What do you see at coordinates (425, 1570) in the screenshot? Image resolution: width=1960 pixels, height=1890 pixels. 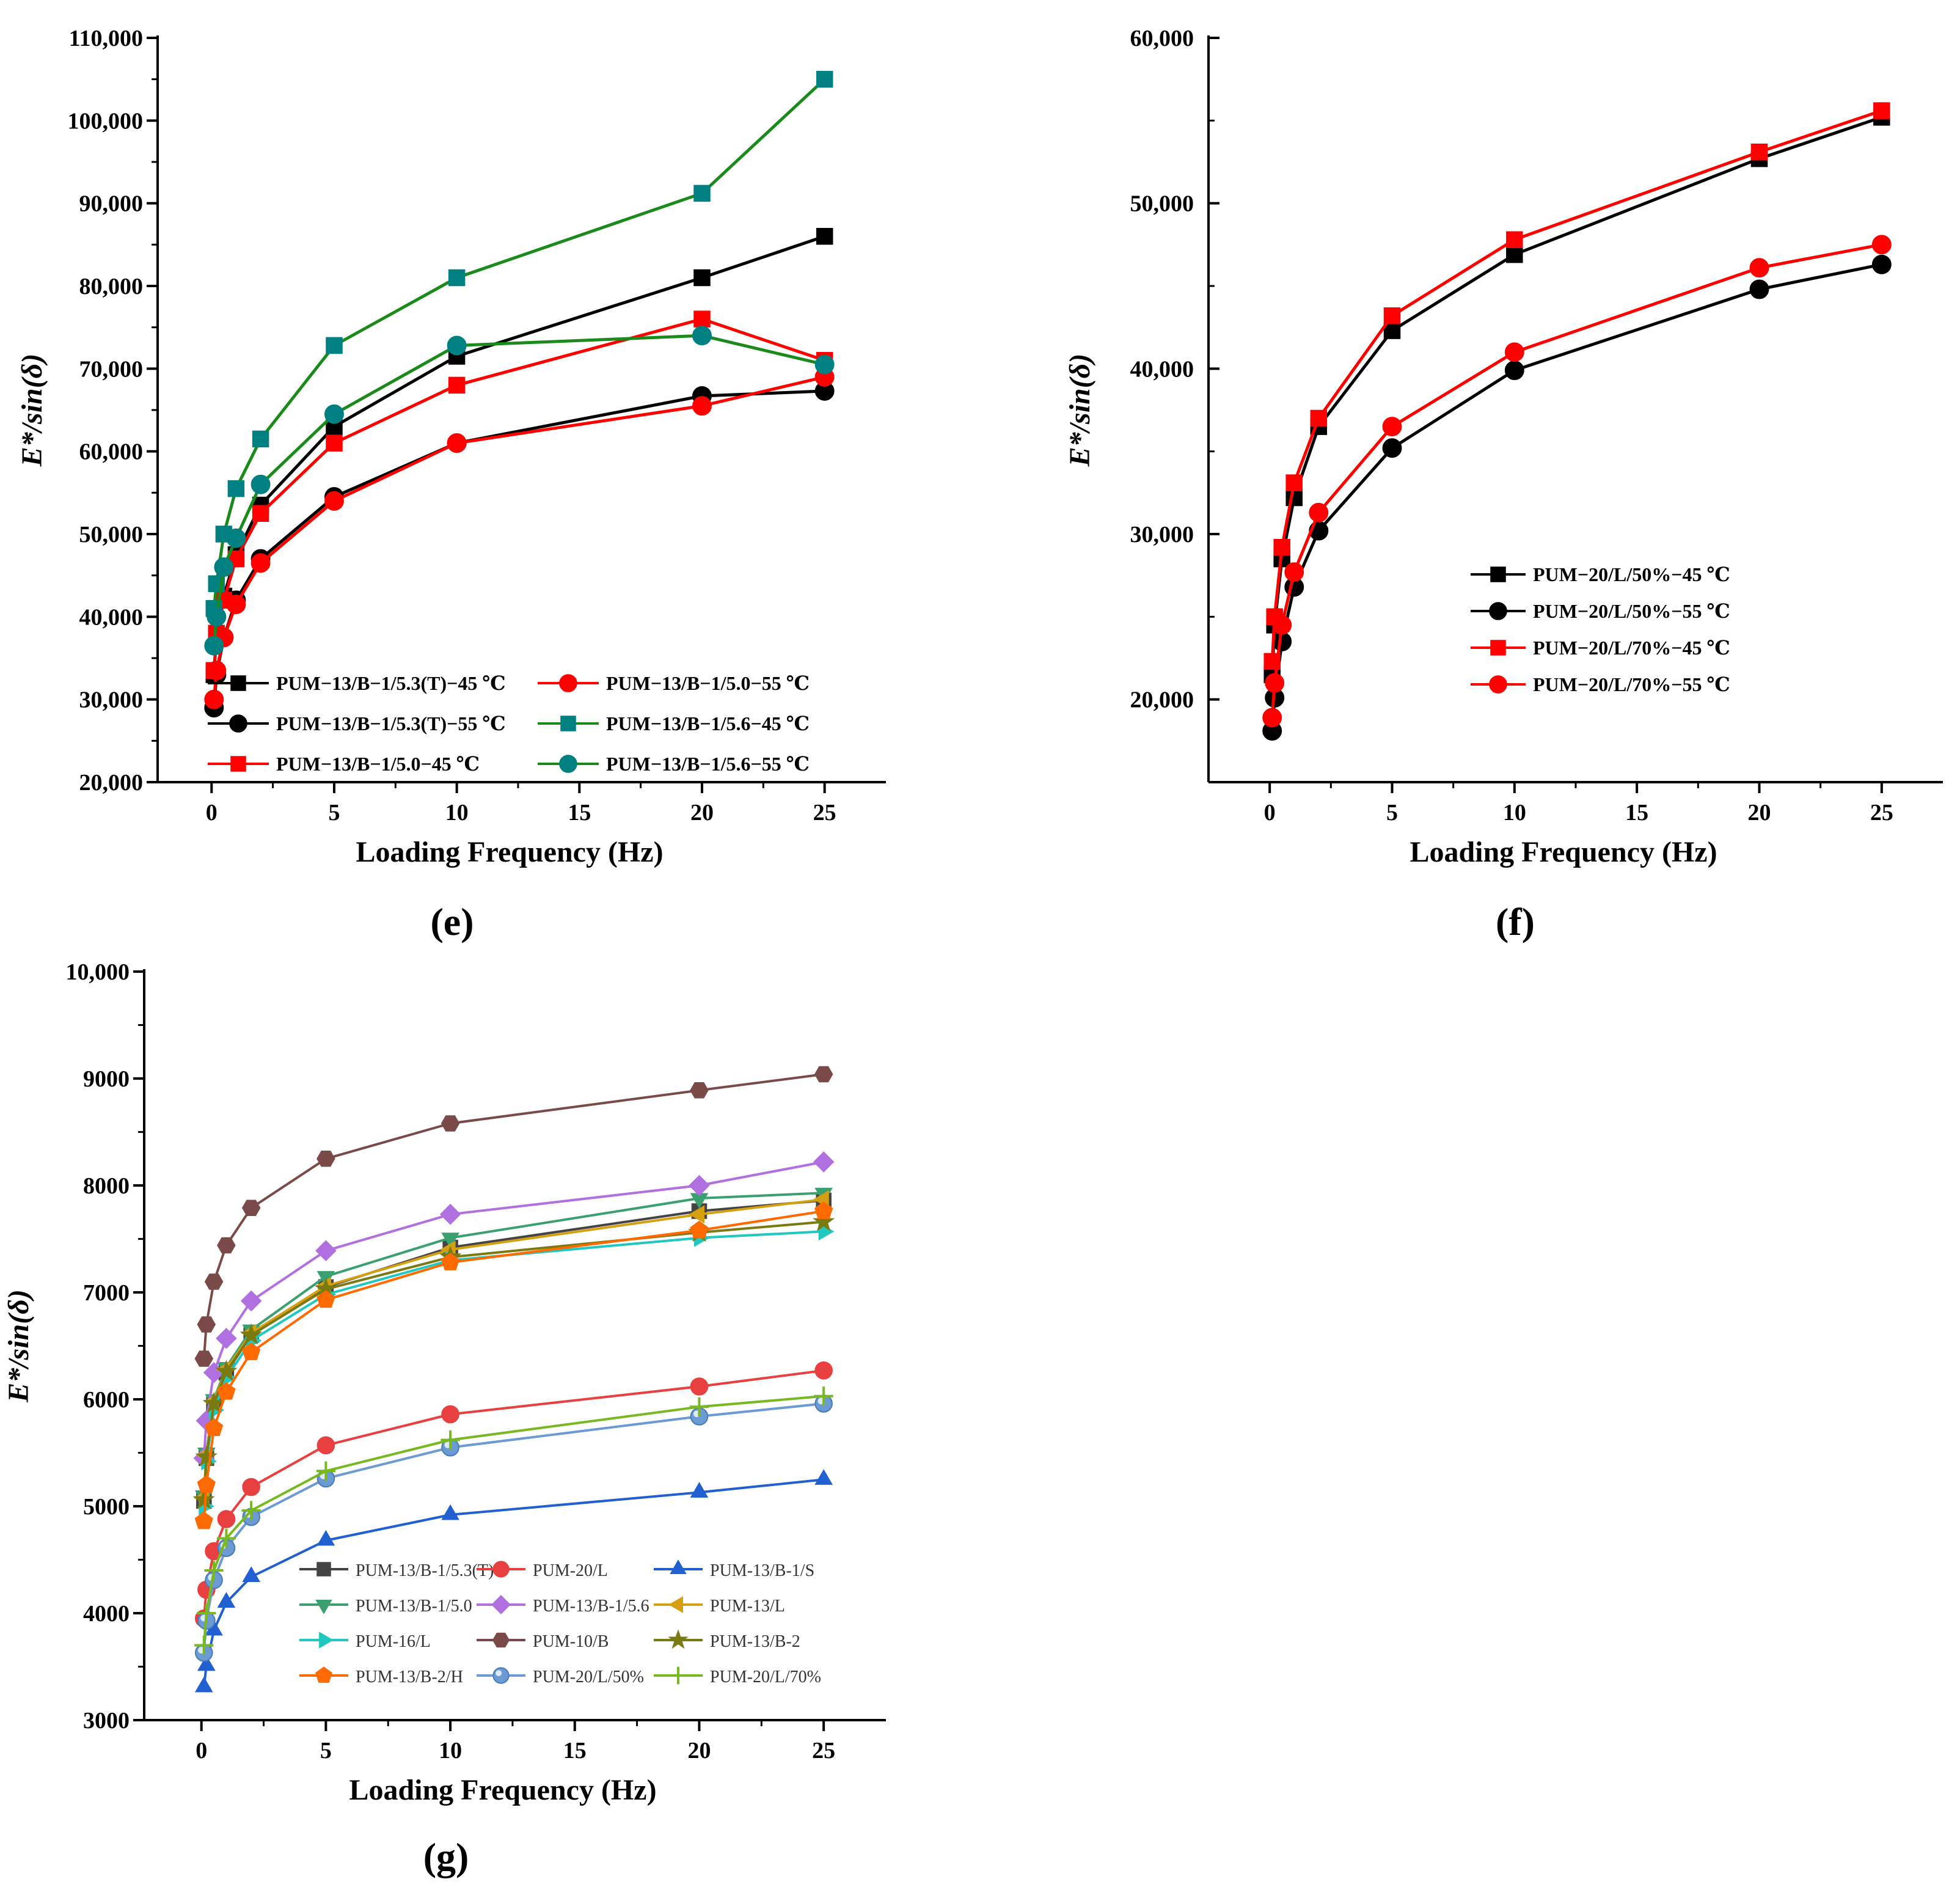 I see `legend-label: PUM-13/B-1/5.3(T)` at bounding box center [425, 1570].